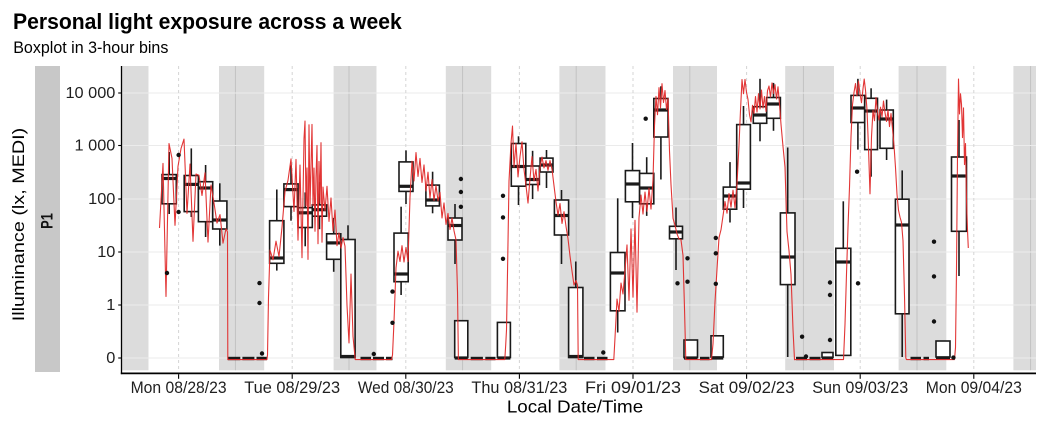 This screenshot has height=432, width=1056. I want to click on svg-text: Illuminance (lx, MEDI), so click(19, 225).